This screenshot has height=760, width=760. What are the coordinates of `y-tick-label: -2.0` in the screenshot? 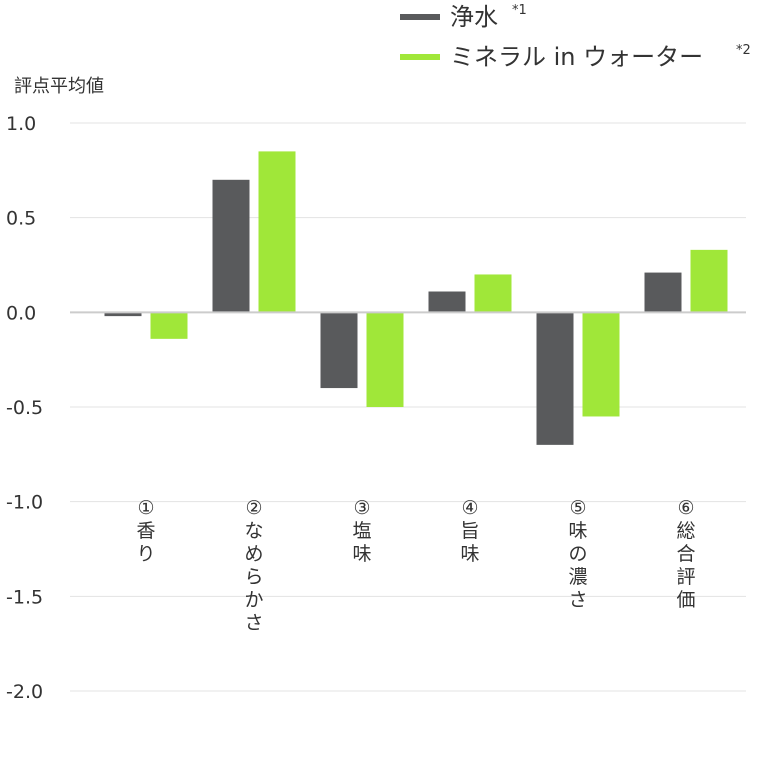 It's located at (24, 692).